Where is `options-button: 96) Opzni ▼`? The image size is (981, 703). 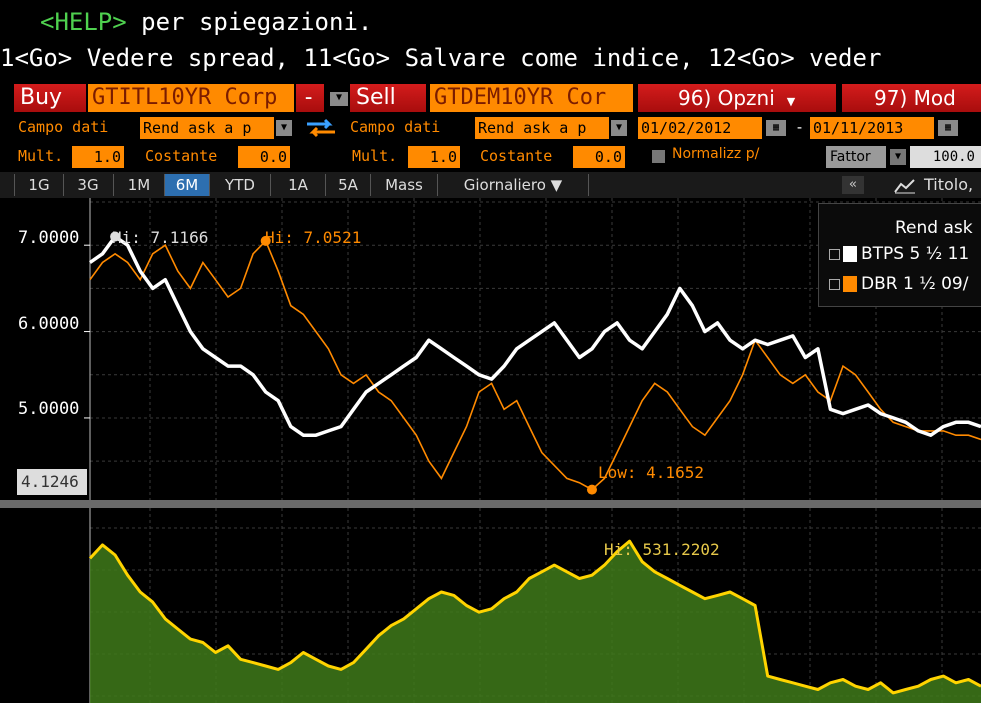
options-button: 96) Opzni ▼ is located at coordinates (737, 98).